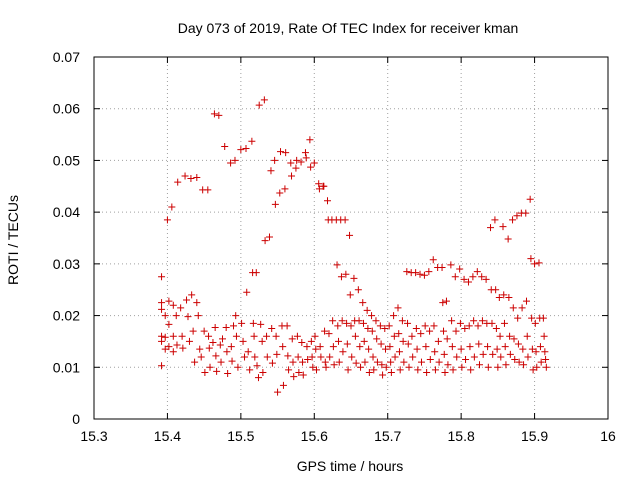 Image resolution: width=640 pixels, height=480 pixels. What do you see at coordinates (76, 419) in the screenshot?
I see `y-tick-label: 0` at bounding box center [76, 419].